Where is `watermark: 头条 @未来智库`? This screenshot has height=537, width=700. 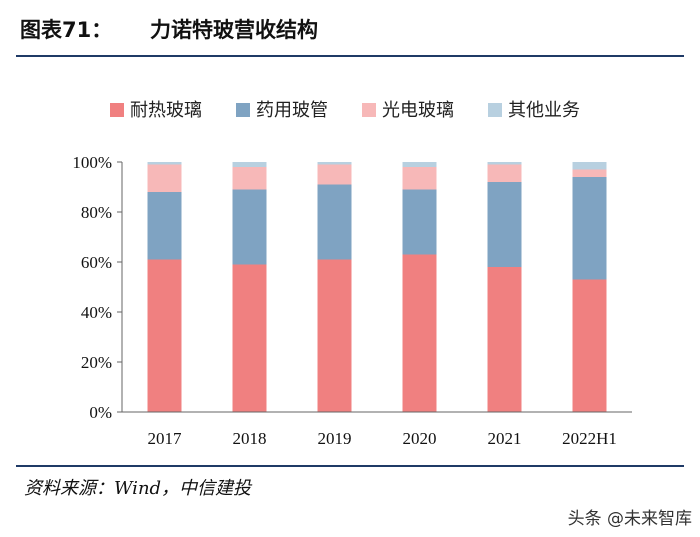 watermark: 头条 @未来智库 is located at coordinates (630, 516).